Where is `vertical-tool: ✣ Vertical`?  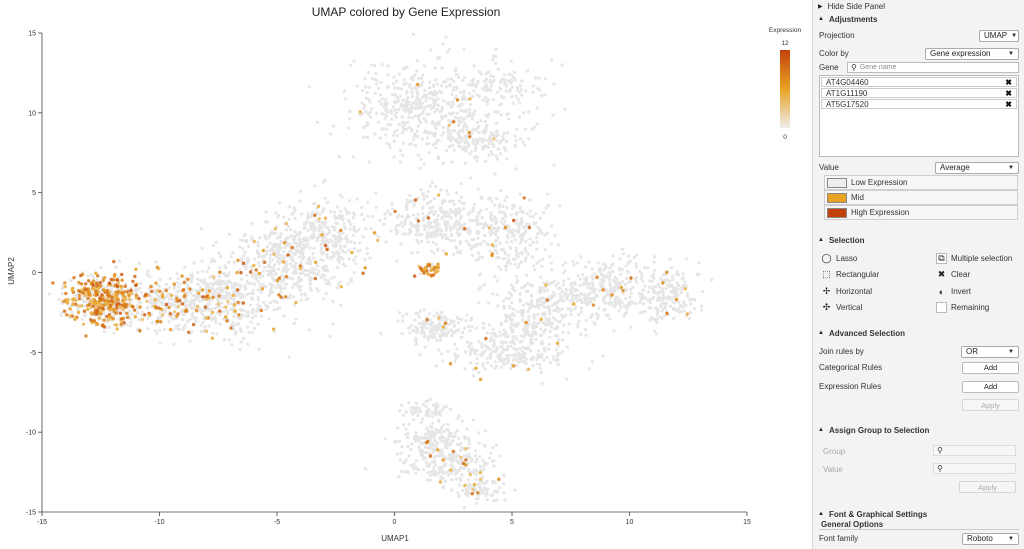
vertical-tool: ✣ Vertical is located at coordinates (842, 307).